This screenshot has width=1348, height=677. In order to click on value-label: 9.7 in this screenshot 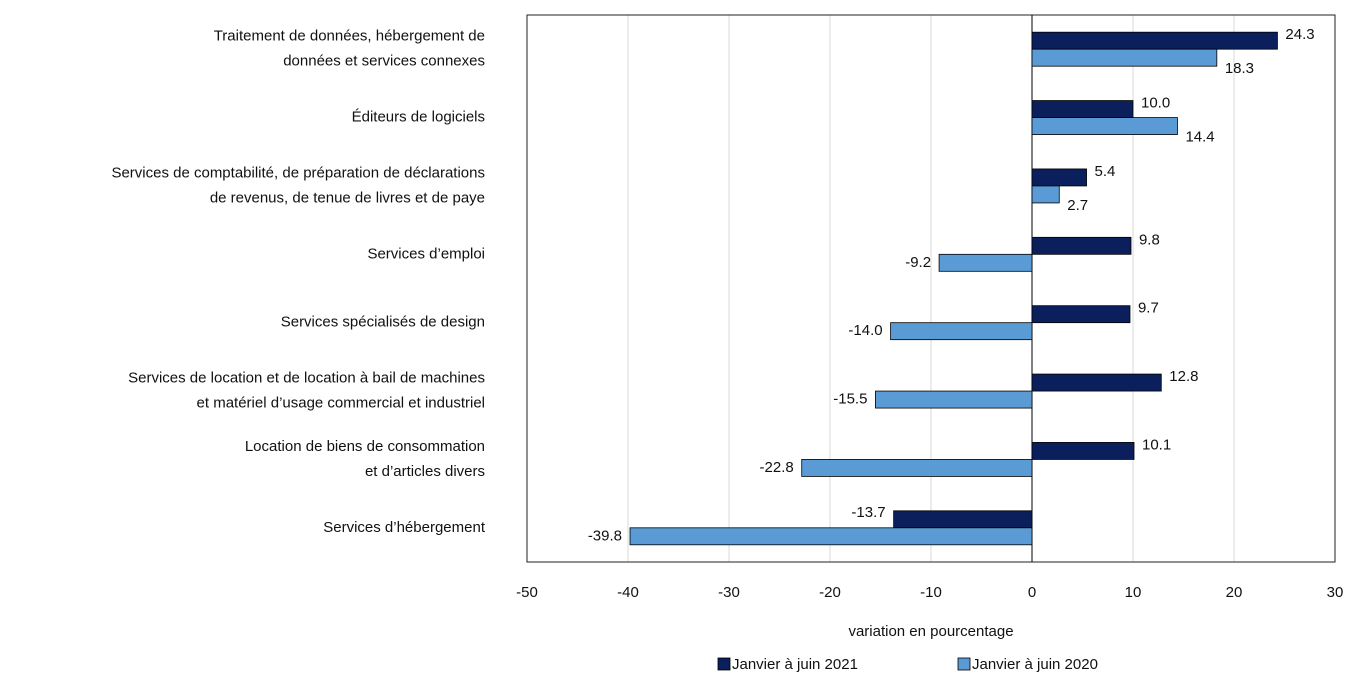, I will do `click(1148, 308)`.